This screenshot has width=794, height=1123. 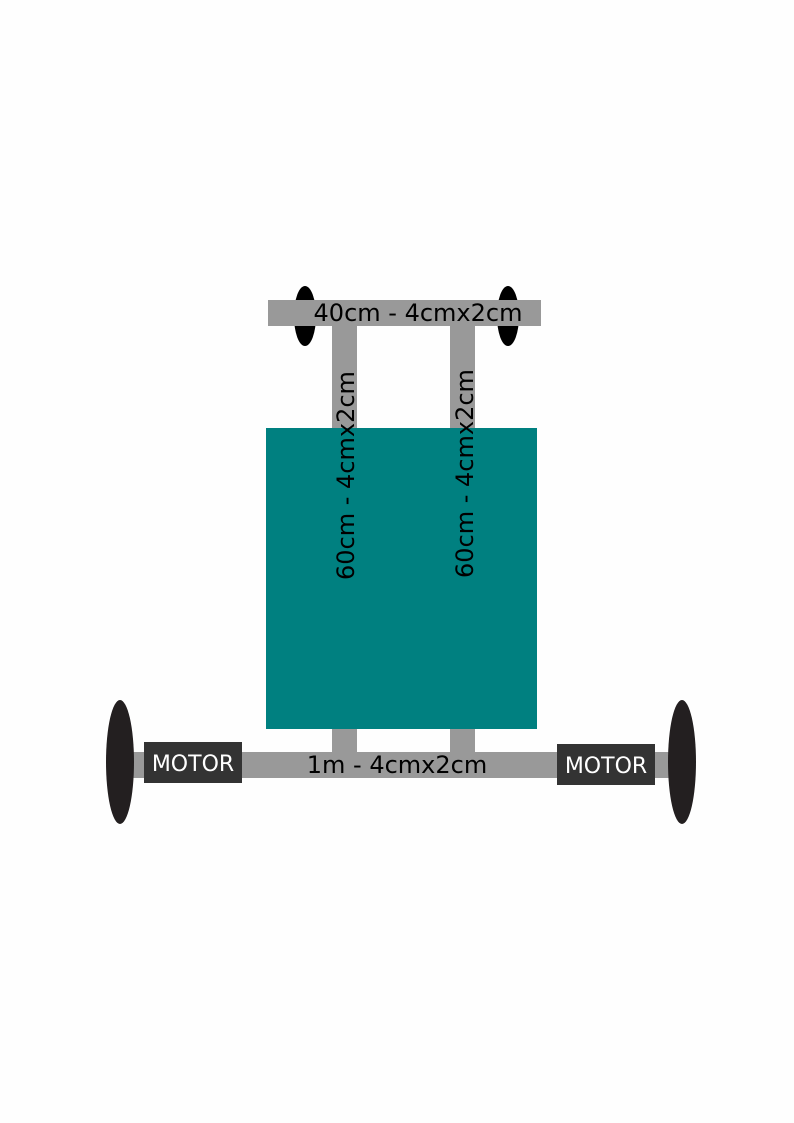 I want to click on right-rail-label: 60cm - 4cmx2cm, so click(x=465, y=473).